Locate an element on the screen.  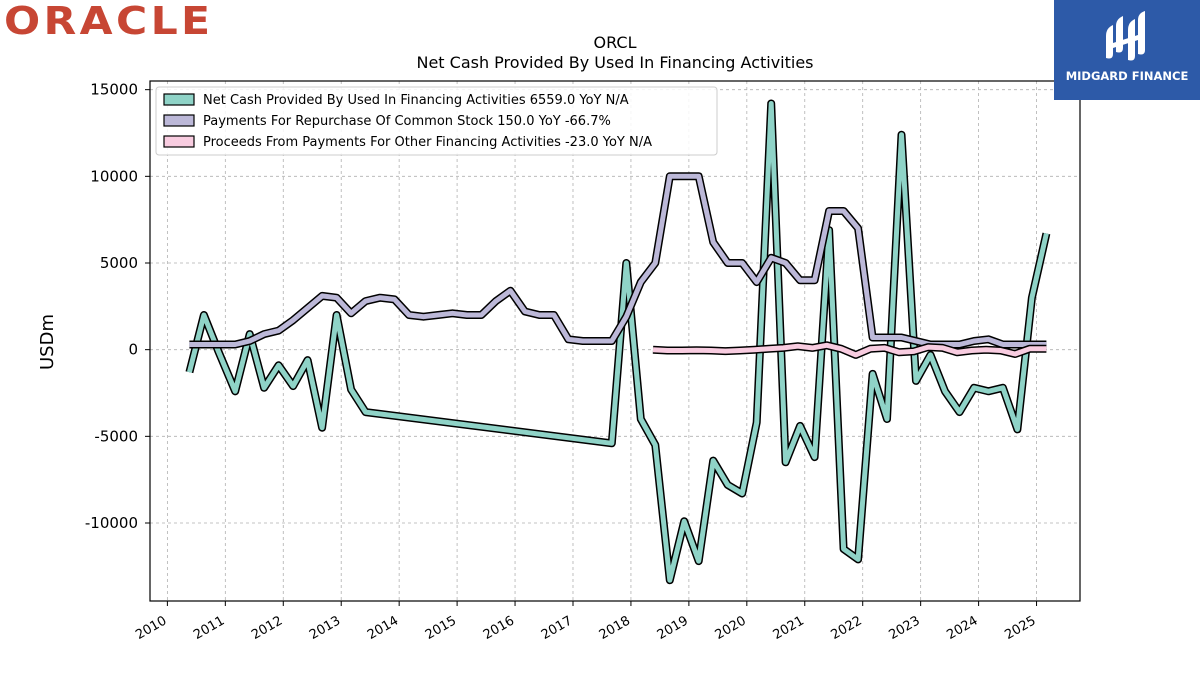
x-tick-label: 2010 is located at coordinates (151, 628).